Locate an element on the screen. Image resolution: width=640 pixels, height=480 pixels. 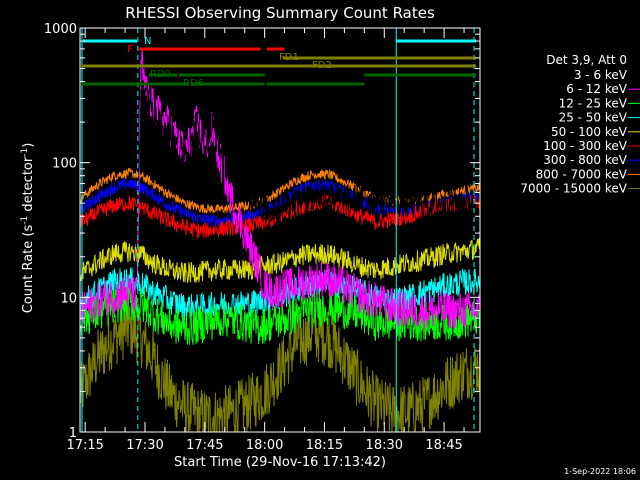
y-axis-label-mid: detector is located at coordinates (28, 186).